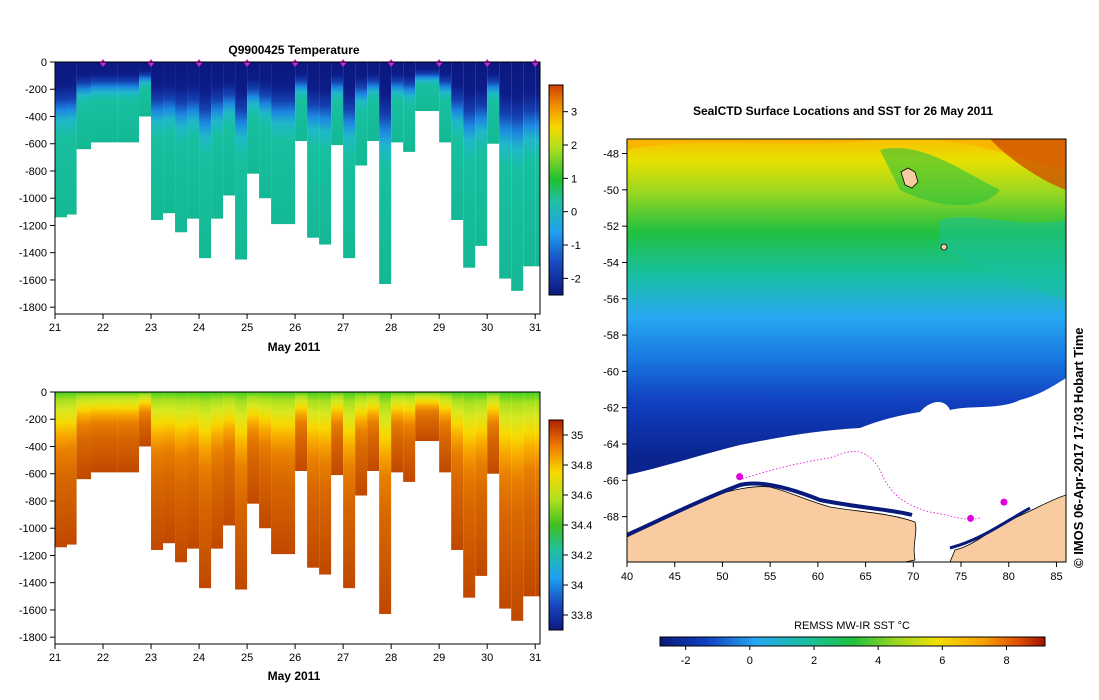 The image size is (1099, 700). I want to click on temperature-x-axis: 21 22 23 24 25 26 27 28 29 30 31, so click(295, 324).